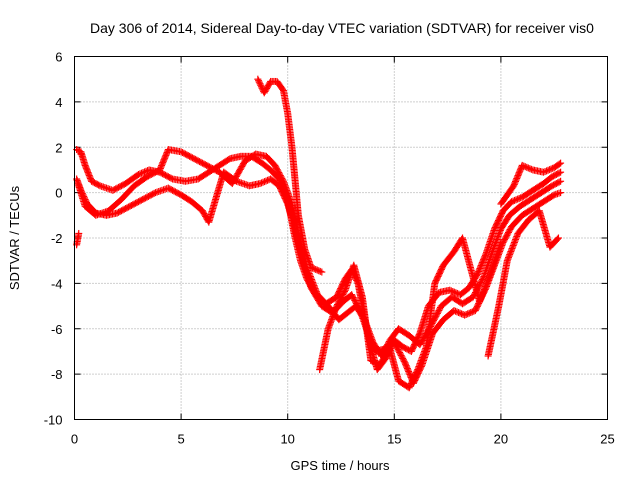 The image size is (640, 480). What do you see at coordinates (58, 147) in the screenshot?
I see `y-tick-label: 2` at bounding box center [58, 147].